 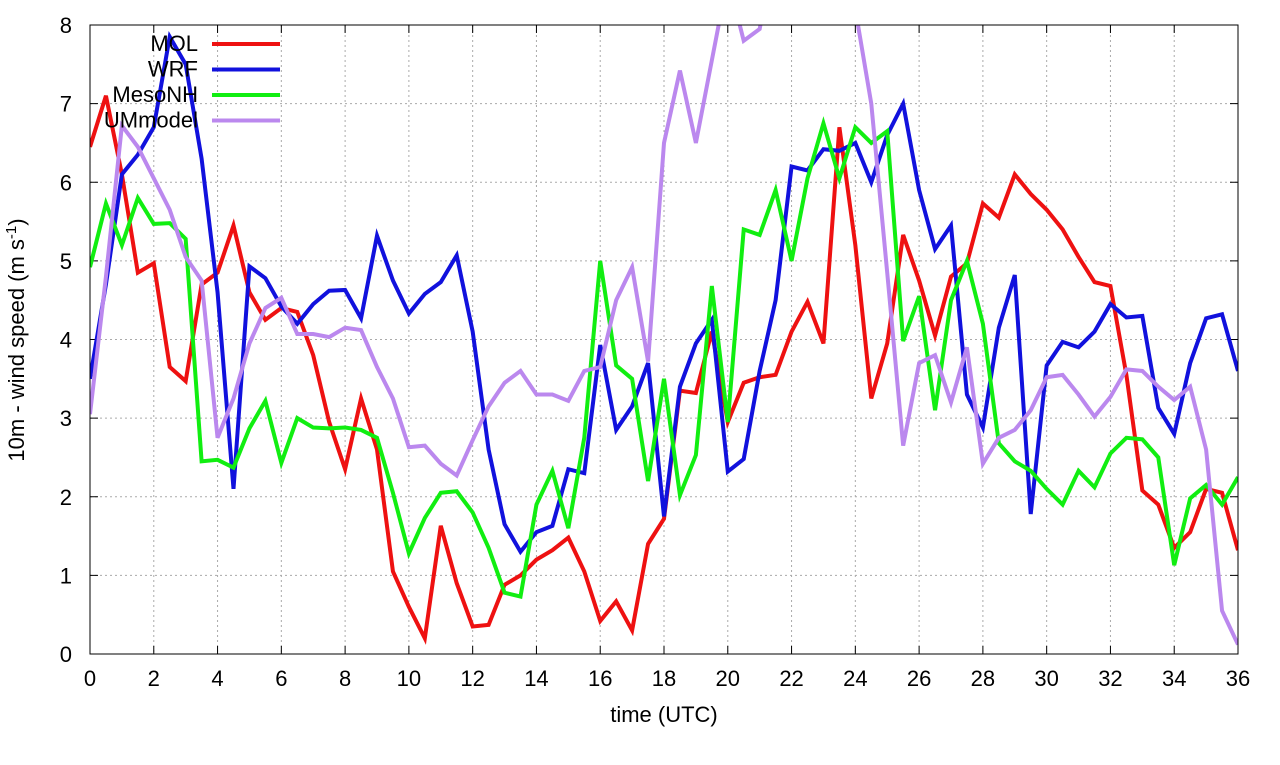 I want to click on y-axis-label-superscript: -1, so click(x=11, y=232).